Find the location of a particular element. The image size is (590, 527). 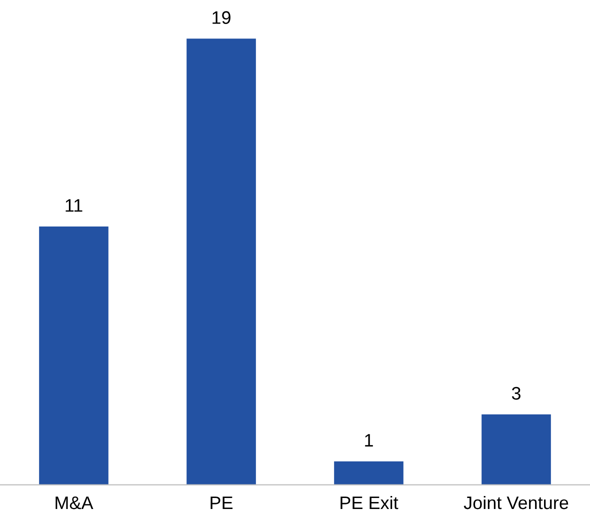

data-label: 3 is located at coordinates (516, 393).